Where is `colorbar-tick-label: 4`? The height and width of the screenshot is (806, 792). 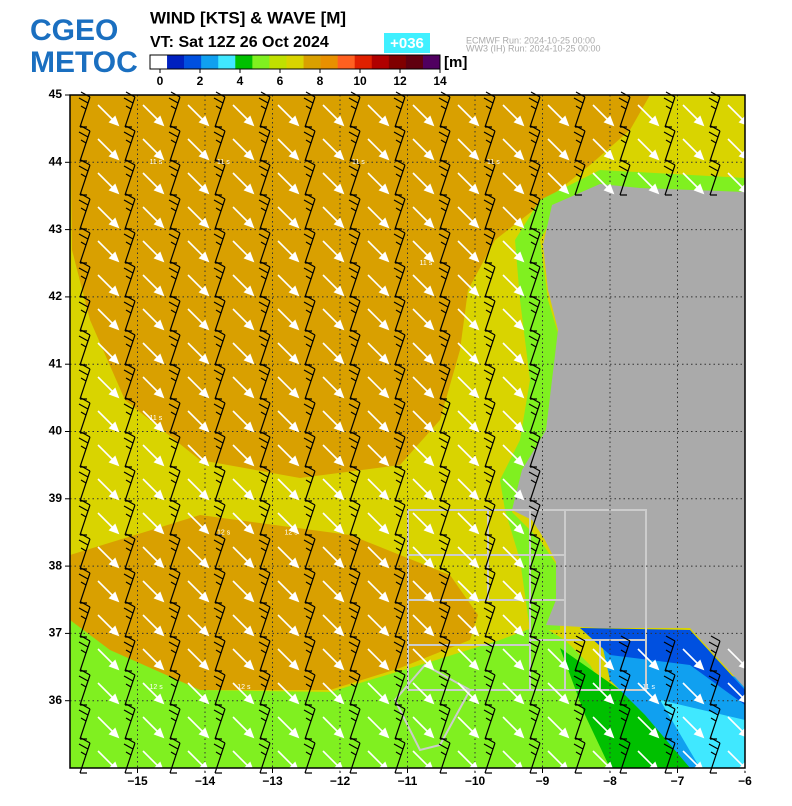
colorbar-tick-label: 4 is located at coordinates (240, 81).